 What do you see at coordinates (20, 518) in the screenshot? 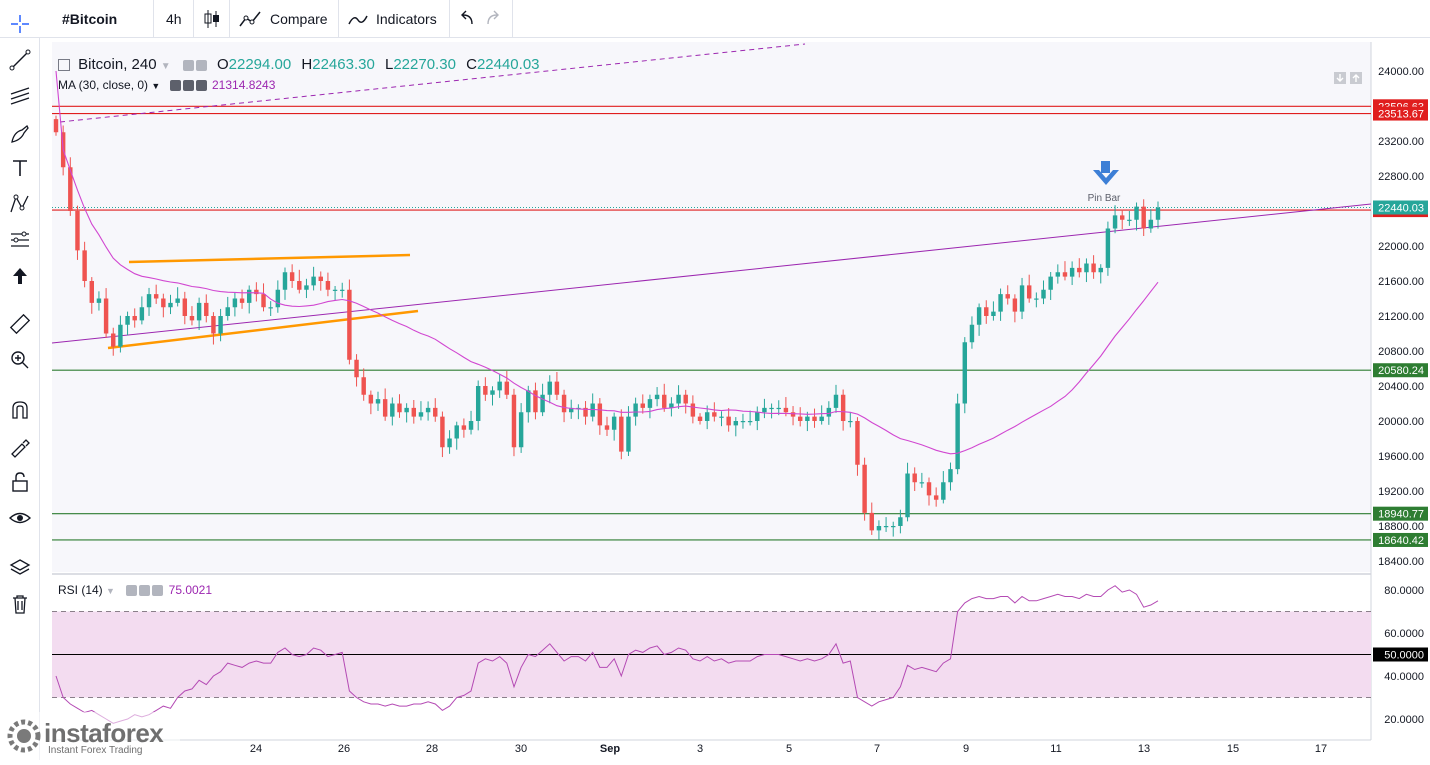
I see `eye-icon` at bounding box center [20, 518].